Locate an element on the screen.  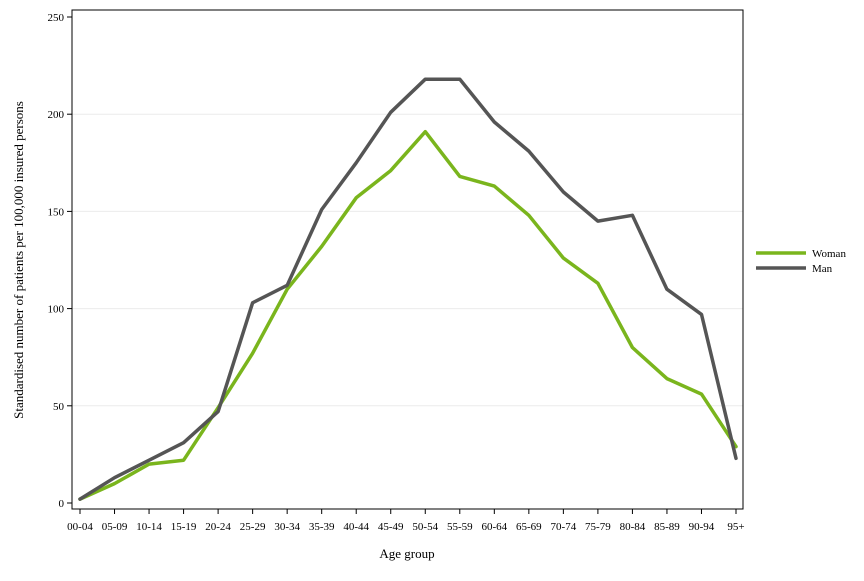
x-tick-label: 75-79 is located at coordinates (598, 527).